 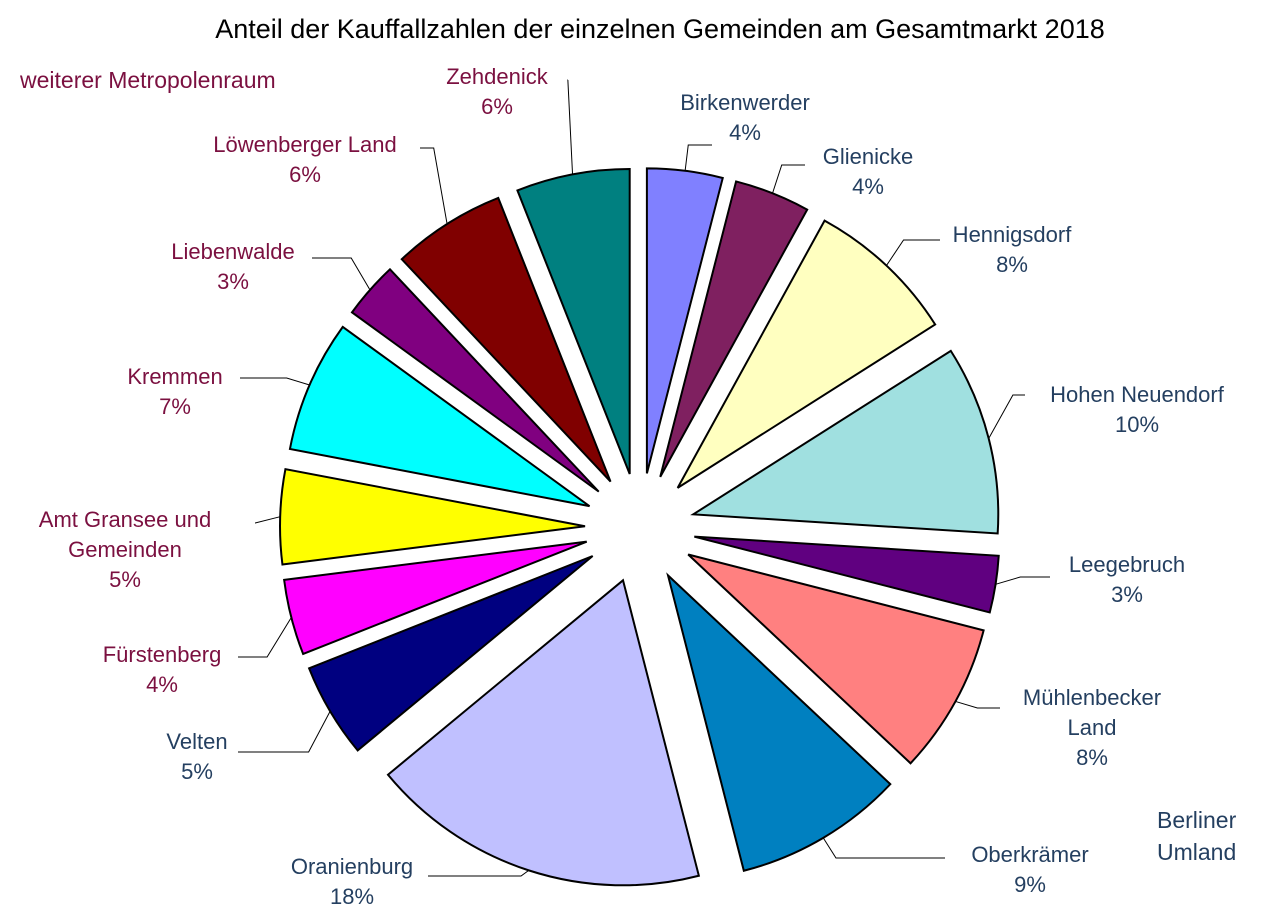 What do you see at coordinates (162, 654) in the screenshot?
I see `category-label: Fürstenberg` at bounding box center [162, 654].